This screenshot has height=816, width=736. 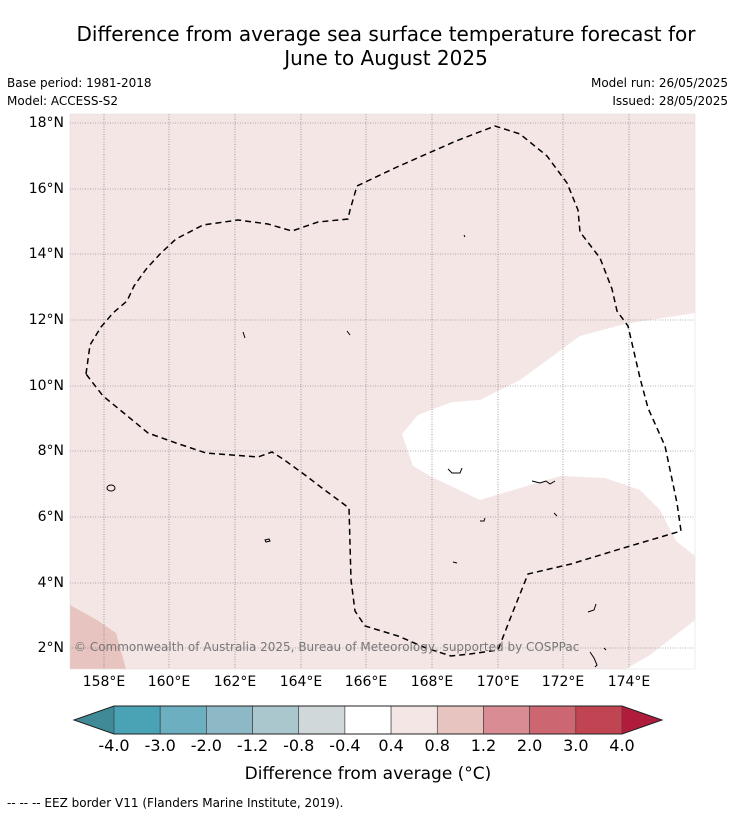 What do you see at coordinates (46, 254) in the screenshot?
I see `lat-label-14: 14°N` at bounding box center [46, 254].